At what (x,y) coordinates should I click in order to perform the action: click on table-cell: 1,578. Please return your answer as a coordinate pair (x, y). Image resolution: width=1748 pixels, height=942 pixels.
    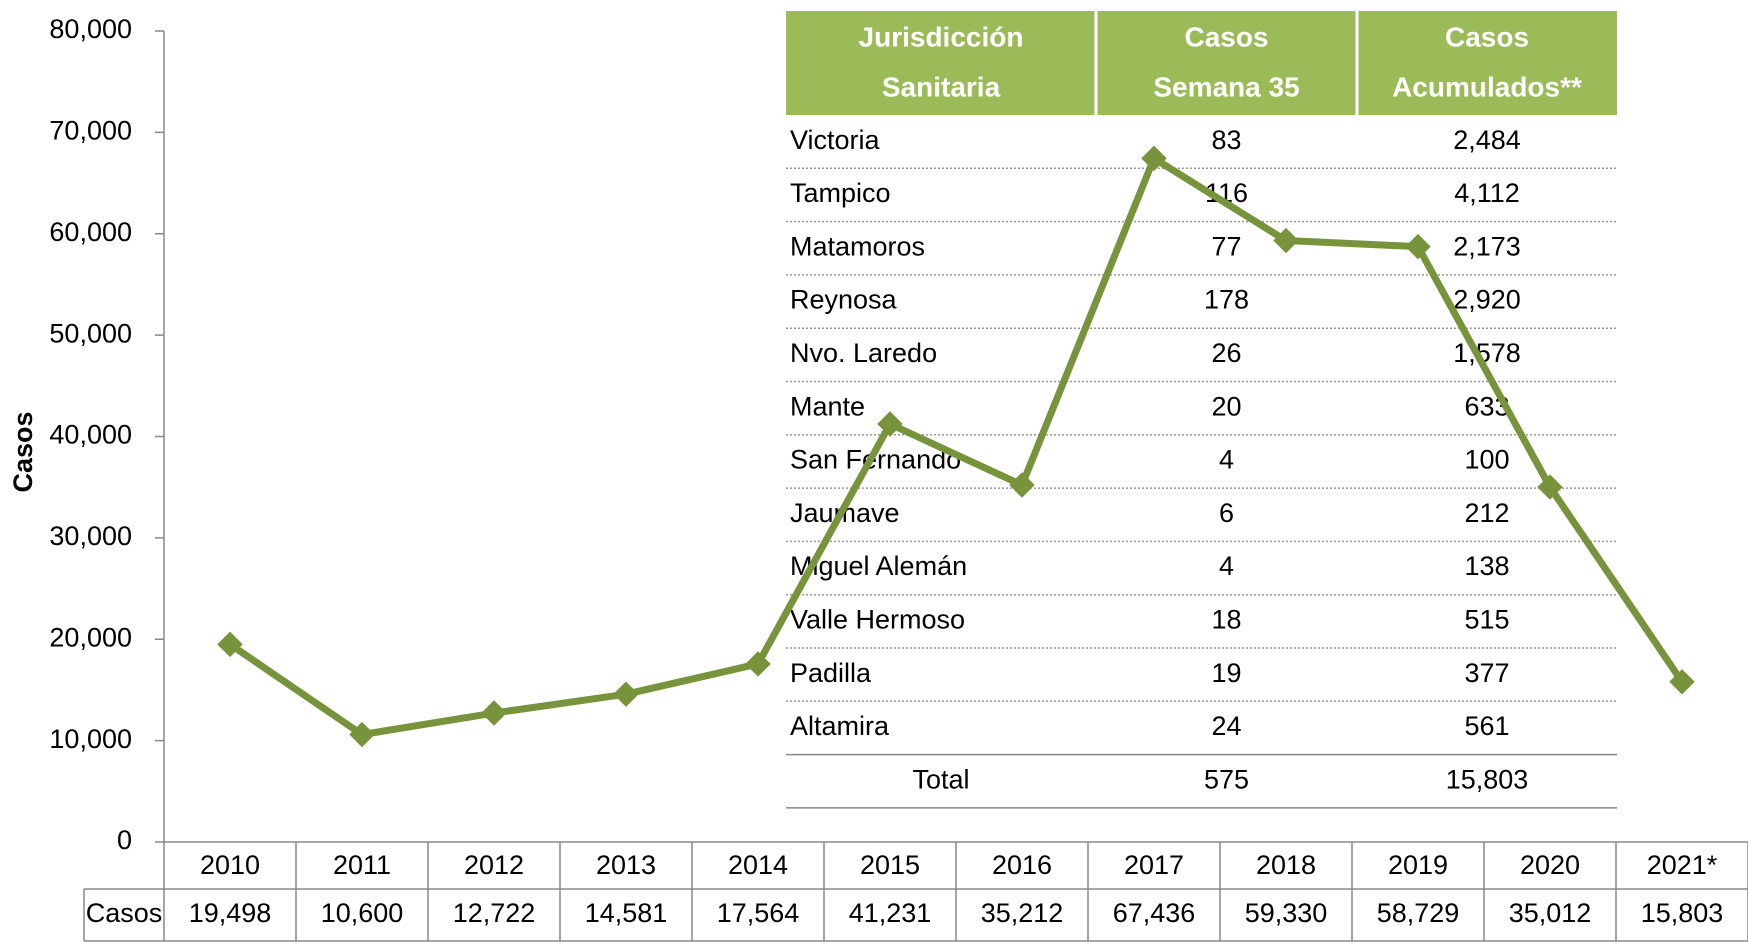
    Looking at the image, I should click on (1487, 353).